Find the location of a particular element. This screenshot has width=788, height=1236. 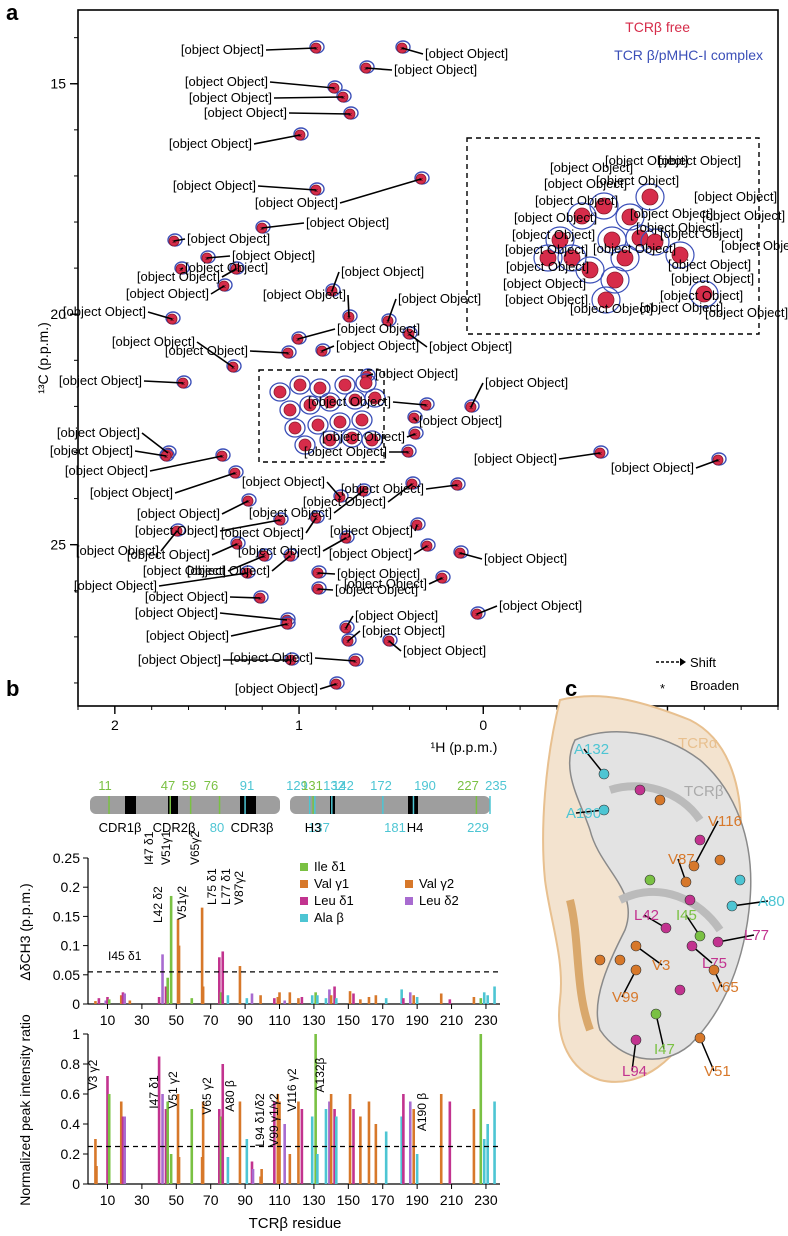

domain-region-label: CDR1β is located at coordinates (120, 827).